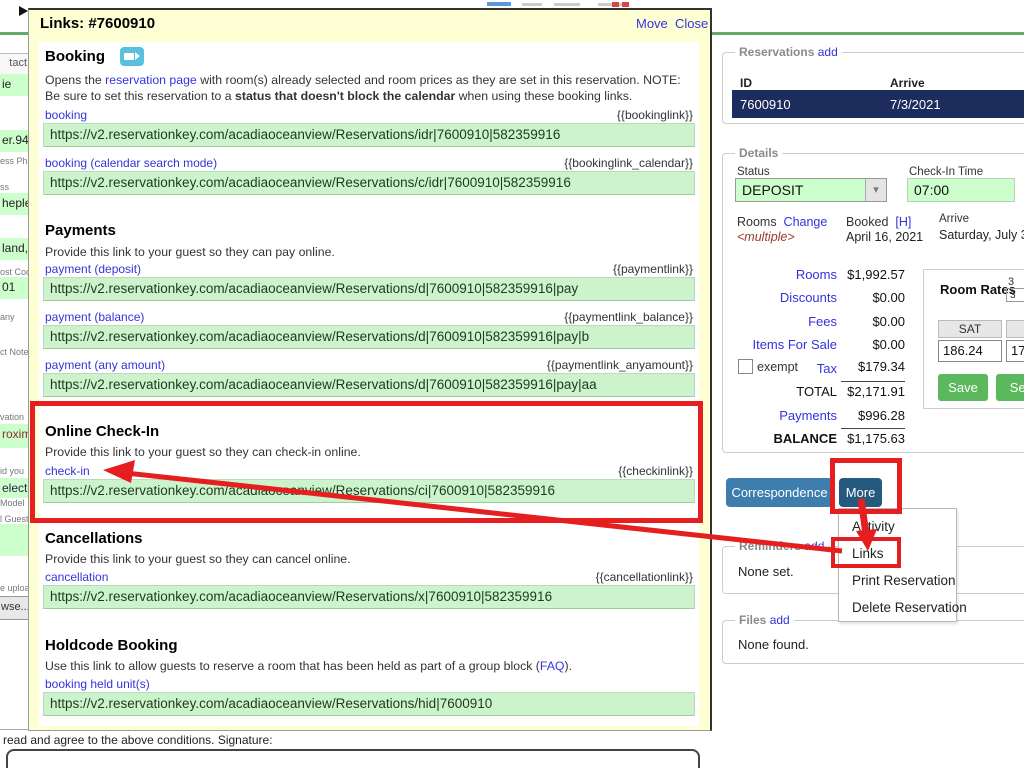 The image size is (1024, 768). What do you see at coordinates (961, 190) in the screenshot?
I see `checkin-time-input: 07:00` at bounding box center [961, 190].